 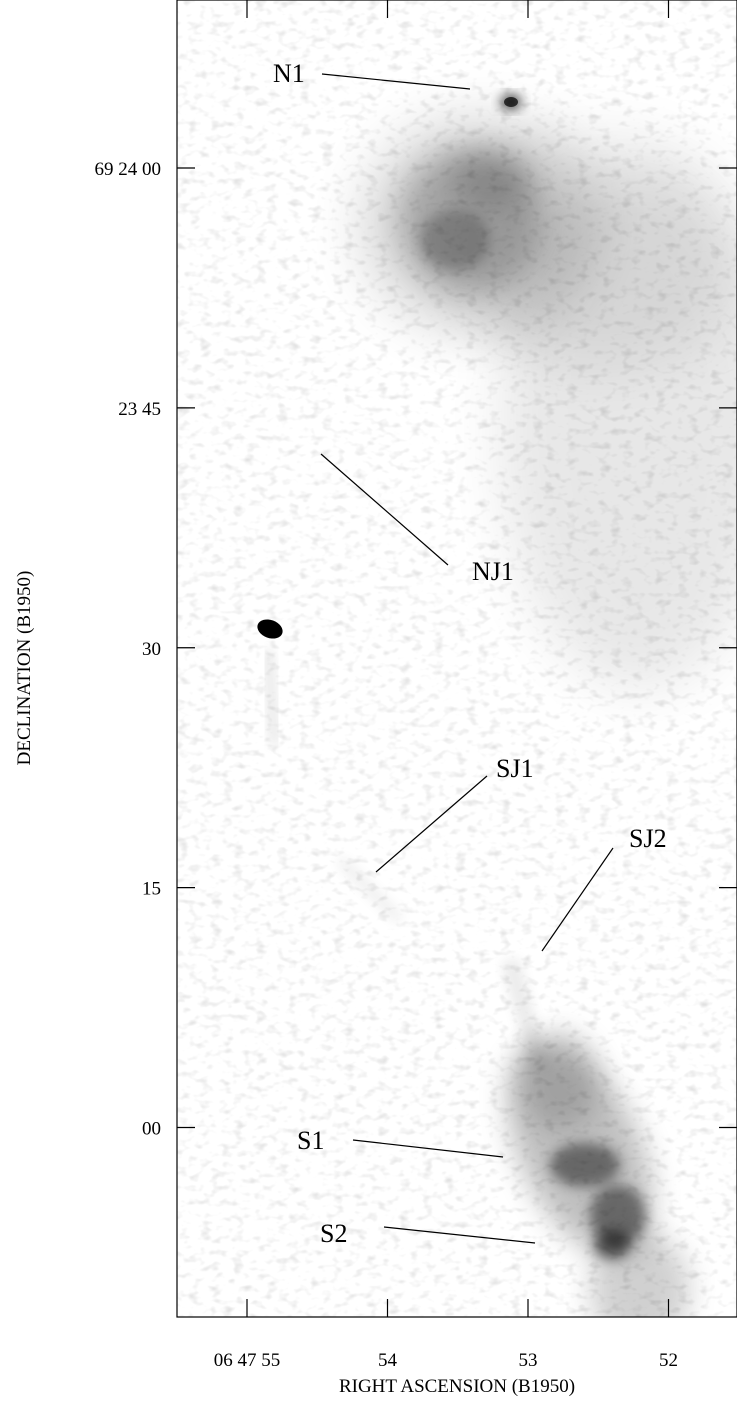 I want to click on y-tick-label: 23 45, so click(x=139, y=409).